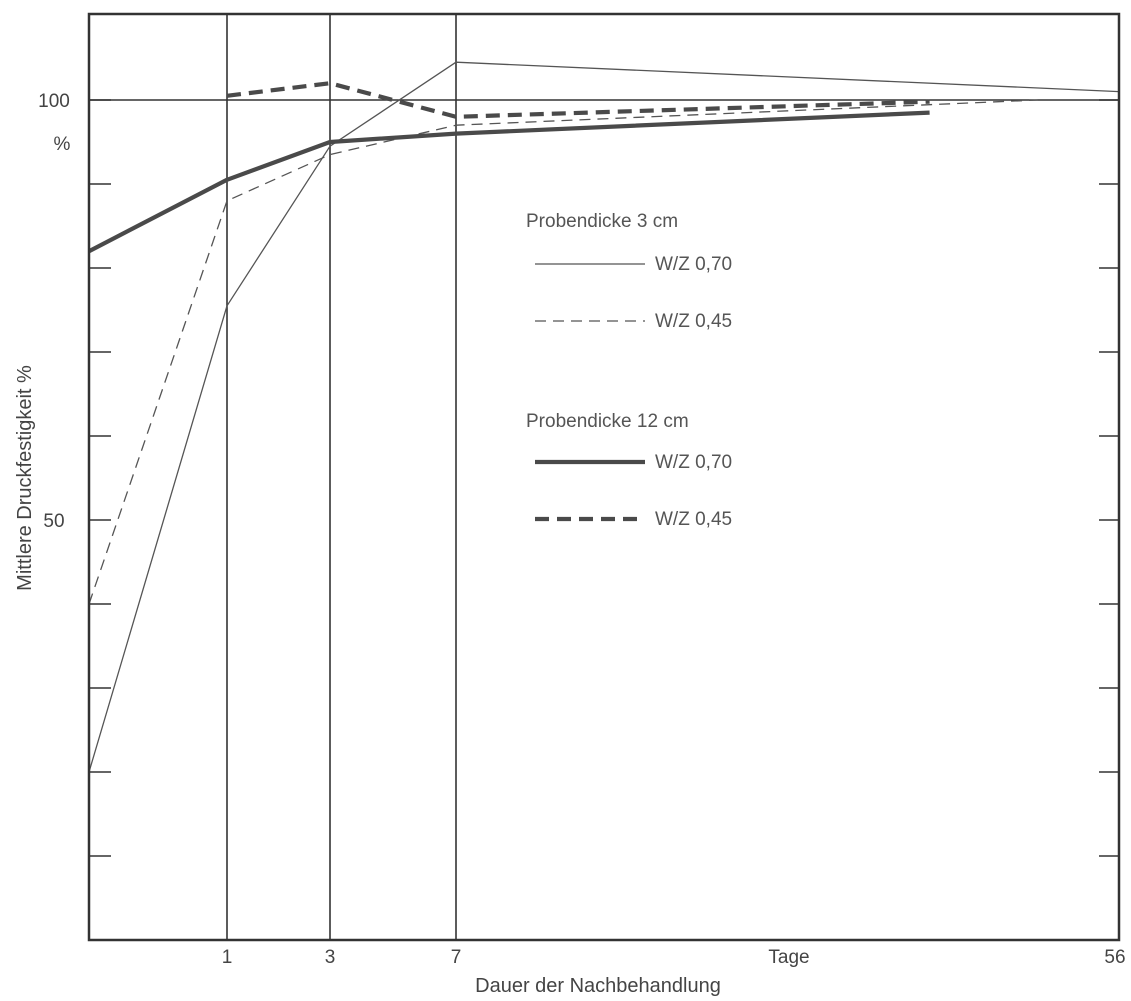 The height and width of the screenshot is (1001, 1131). Describe the element at coordinates (456, 957) in the screenshot. I see `x-tick-label: 7` at that location.